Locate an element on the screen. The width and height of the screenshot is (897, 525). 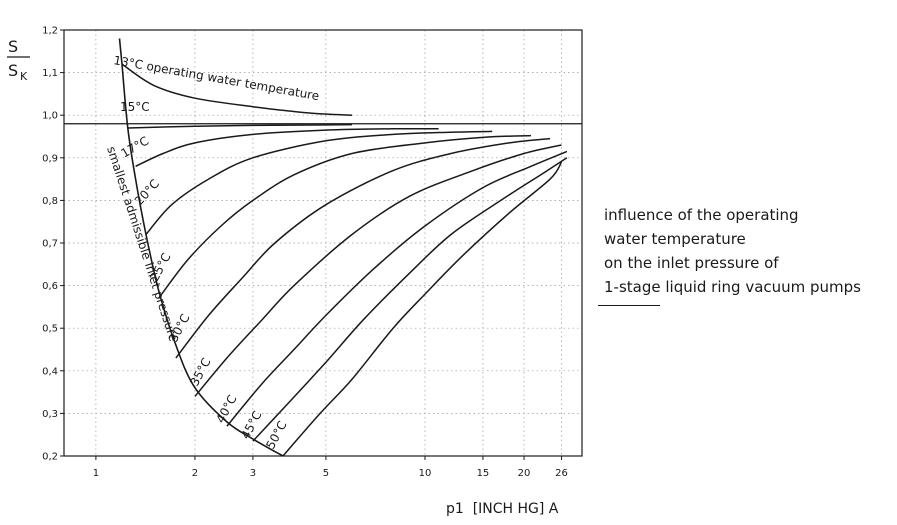
x-tick-label: 2 is located at coordinates (195, 473).